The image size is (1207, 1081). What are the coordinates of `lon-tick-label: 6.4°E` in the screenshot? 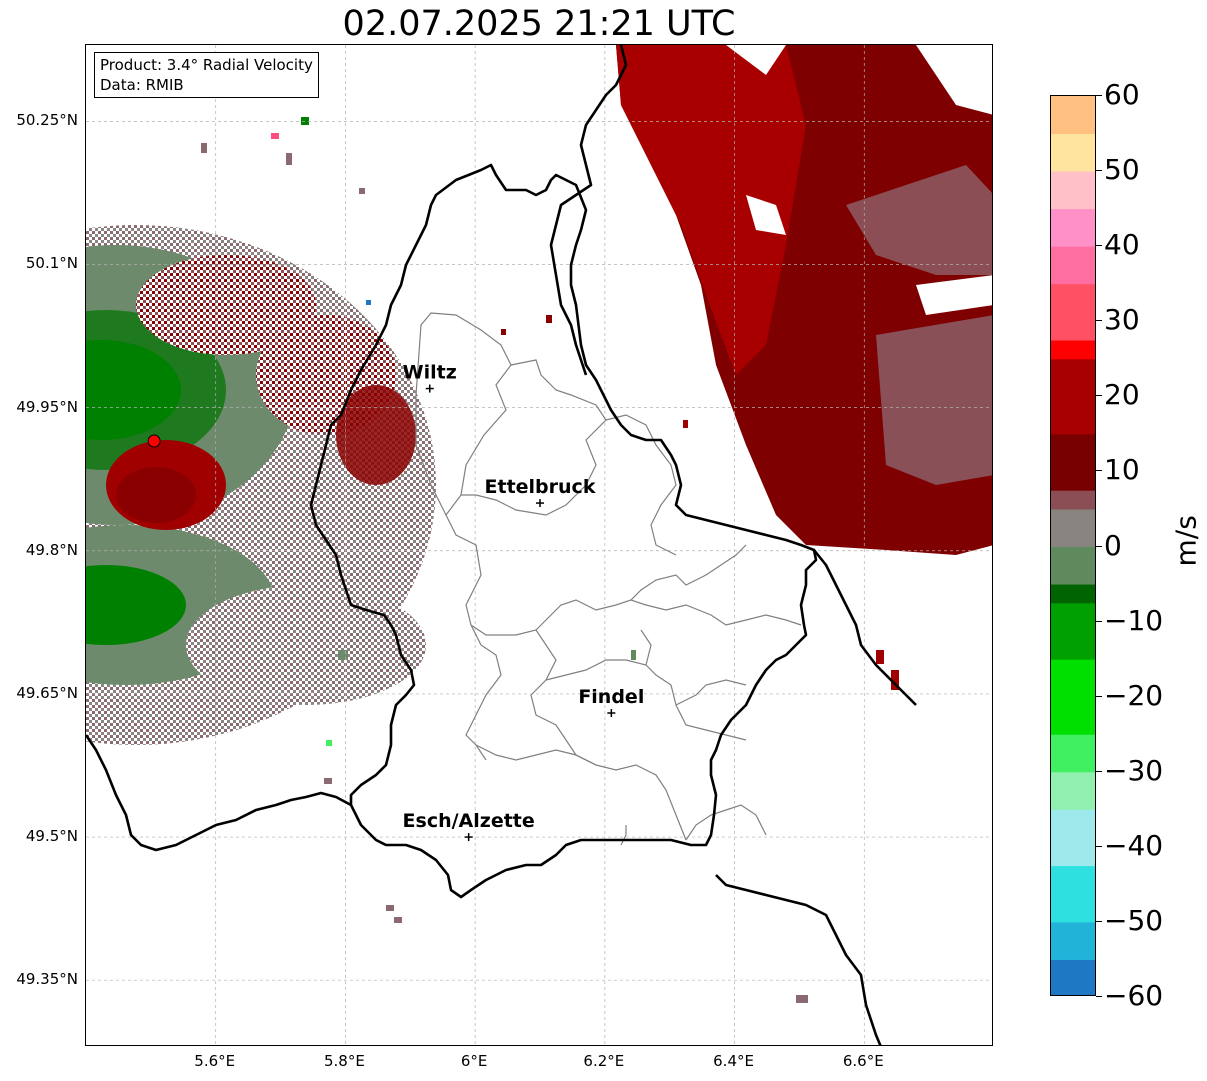 It's located at (733, 1061).